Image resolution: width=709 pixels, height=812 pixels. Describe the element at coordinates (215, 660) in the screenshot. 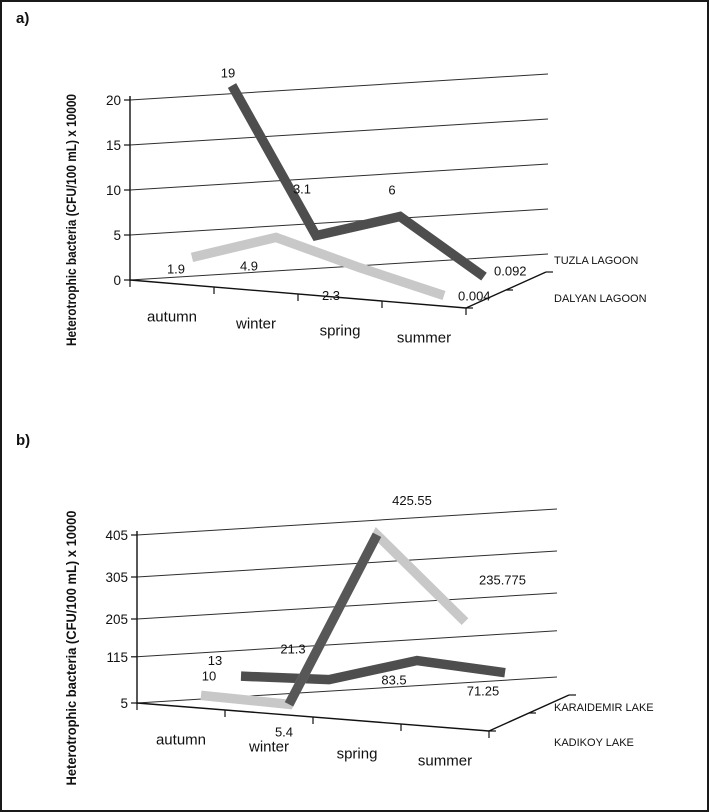

I see `data-label: 13` at that location.